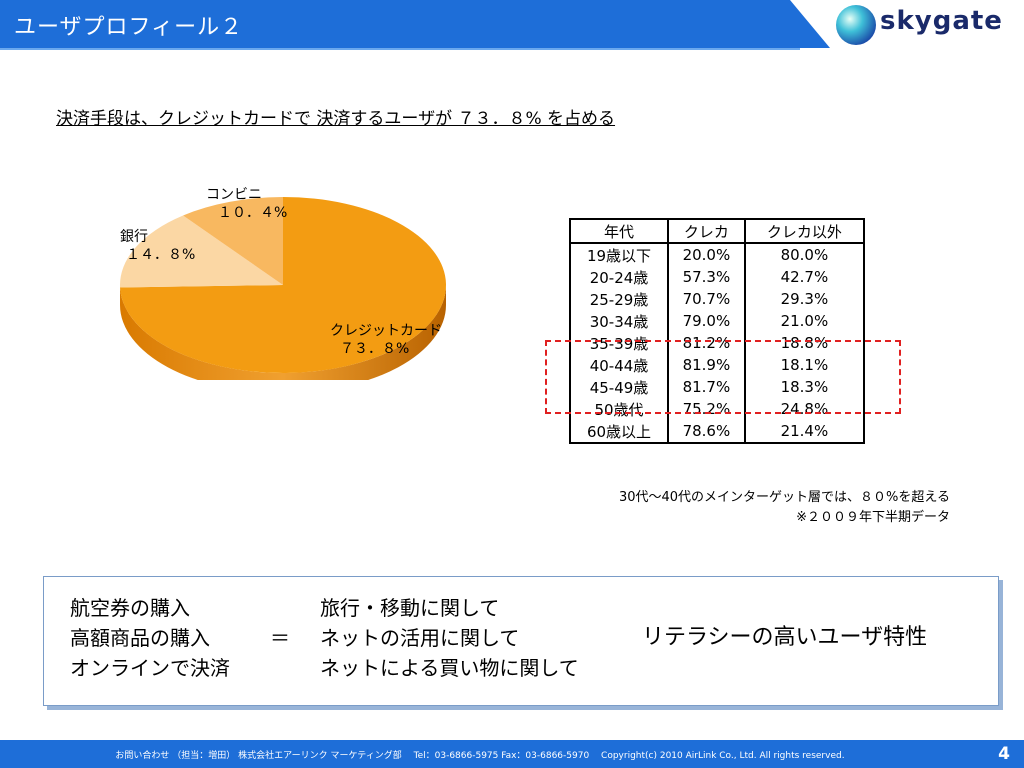 This screenshot has width=1024, height=768. I want to click on table-cell: 21.4%, so click(804, 432).